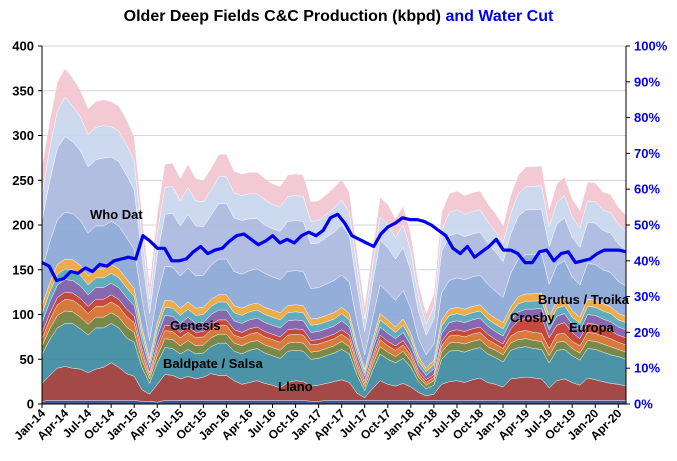 This screenshot has height=461, width=677. What do you see at coordinates (30, 404) in the screenshot?
I see `left-tick-label-0: 0` at bounding box center [30, 404].